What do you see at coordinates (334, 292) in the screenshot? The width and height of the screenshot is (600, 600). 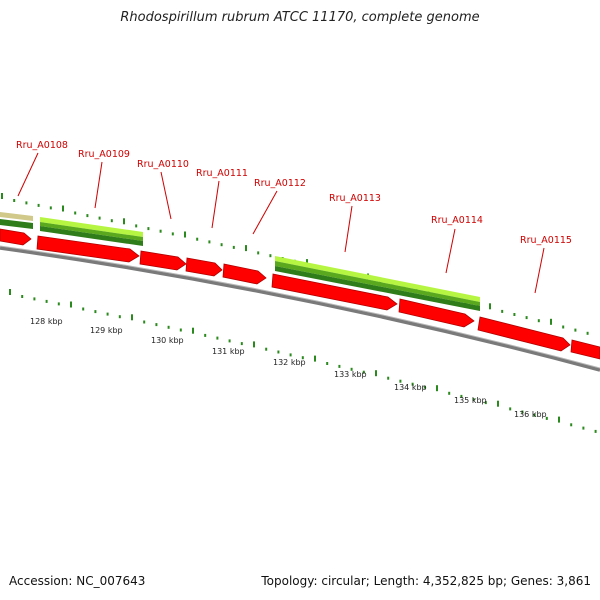 I see `cds-arrow-rru-a0113` at bounding box center [334, 292].